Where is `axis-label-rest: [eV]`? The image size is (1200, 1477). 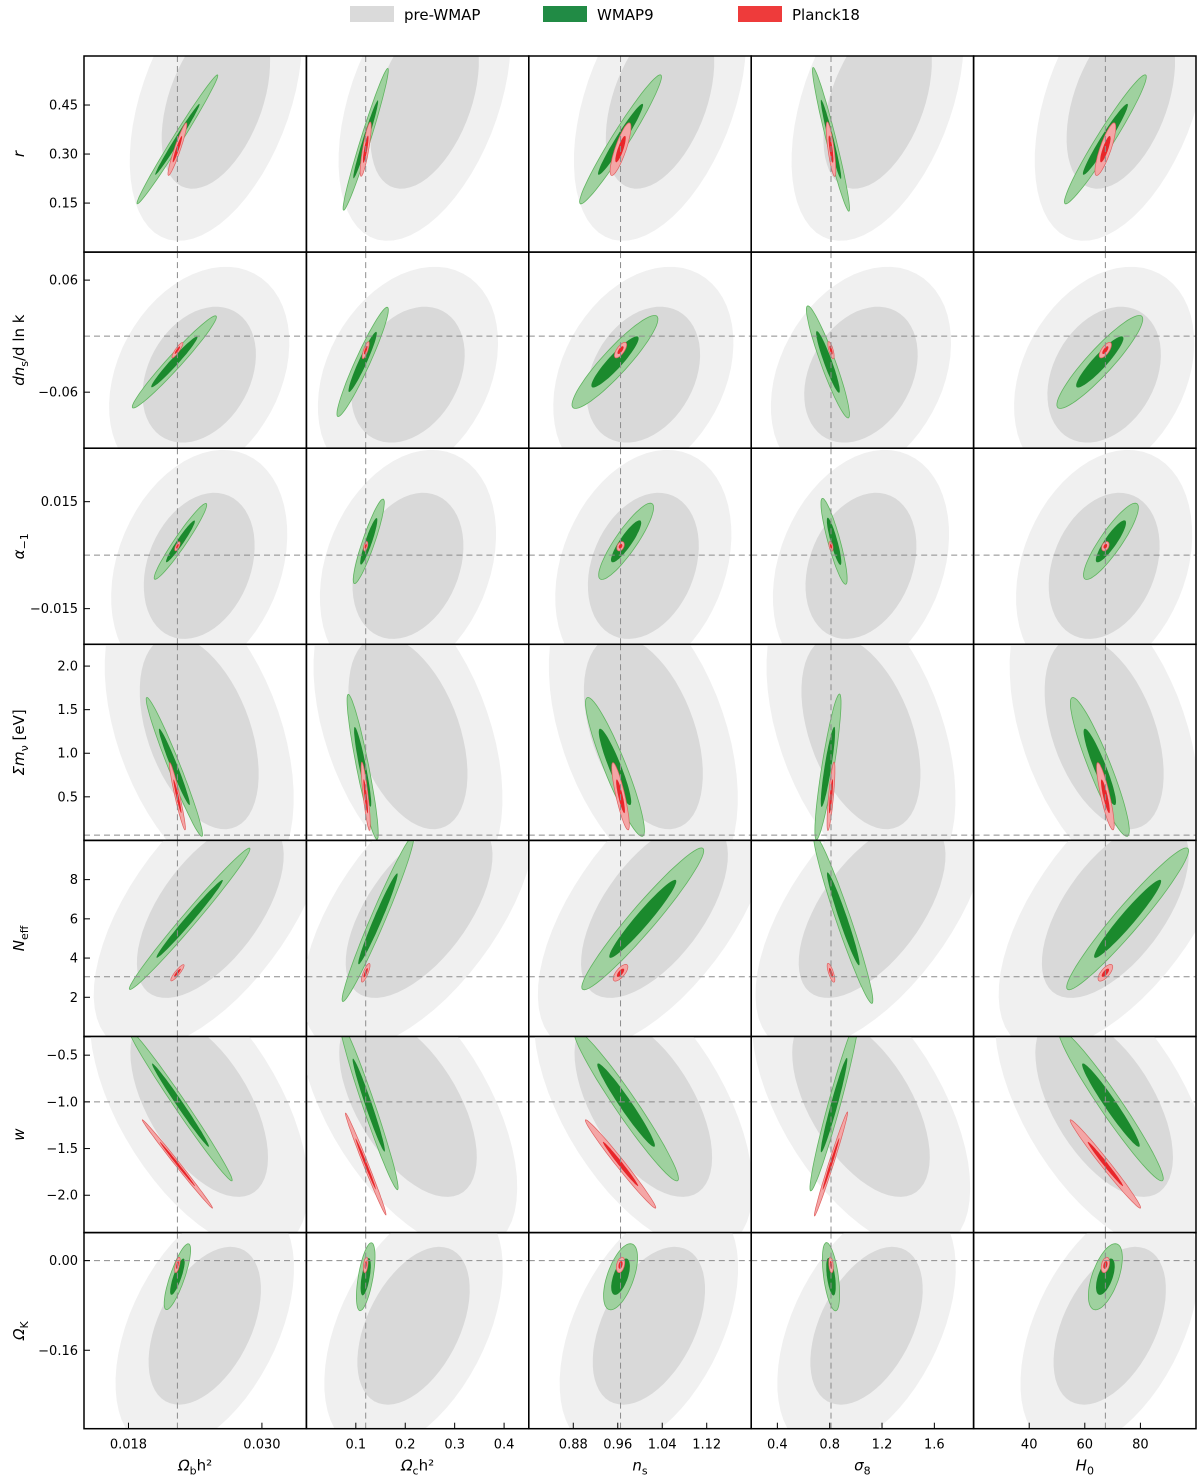
axis-label-rest: [eV] is located at coordinates (19, 727).